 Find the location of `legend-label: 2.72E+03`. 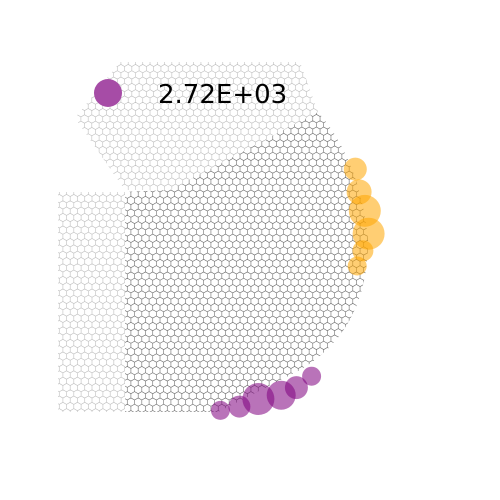

legend-label: 2.72E+03 is located at coordinates (222, 95).